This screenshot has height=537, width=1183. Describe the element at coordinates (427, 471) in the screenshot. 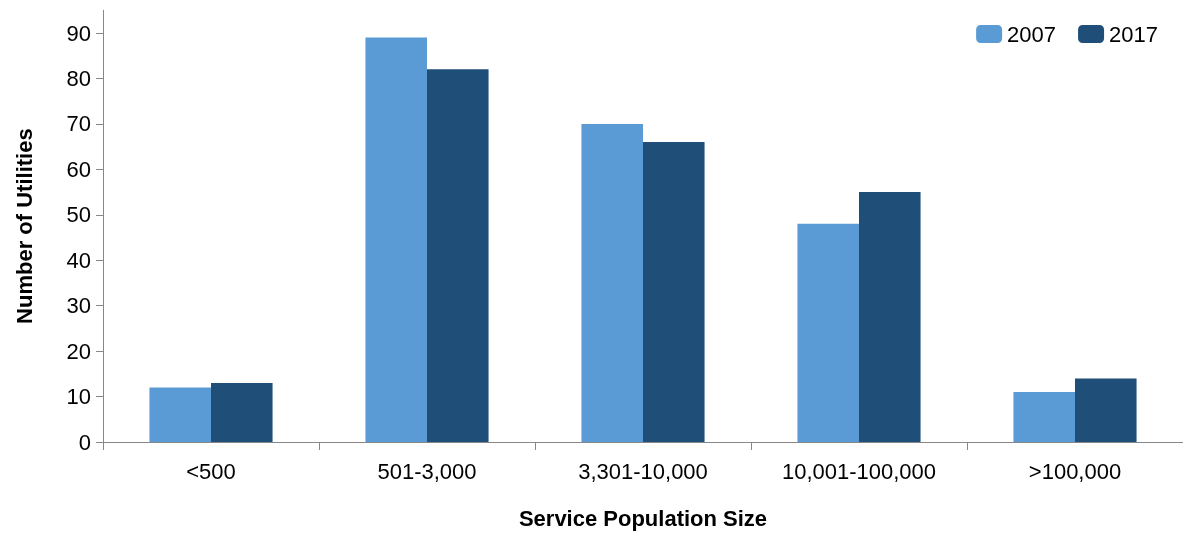

I see `x-tick-label: 501-3,000` at that location.